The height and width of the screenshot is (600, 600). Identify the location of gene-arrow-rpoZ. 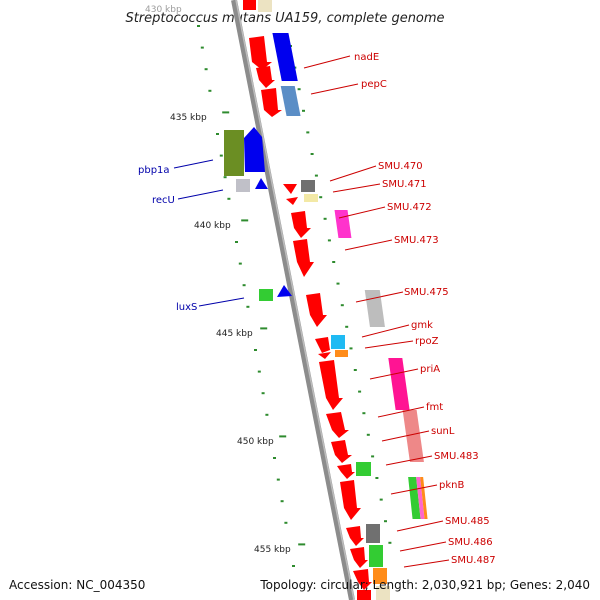
(324, 355).